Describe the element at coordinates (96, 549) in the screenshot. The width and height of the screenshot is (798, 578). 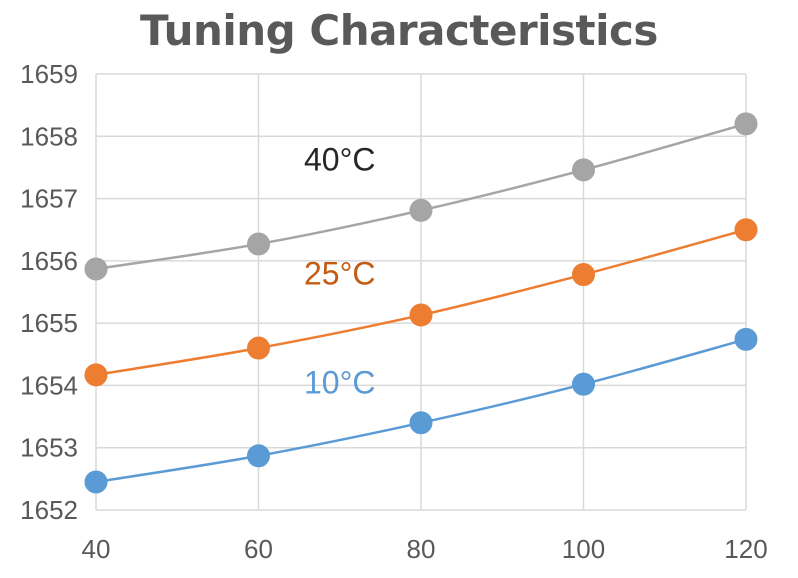
I see `x-tick-label: 40` at that location.